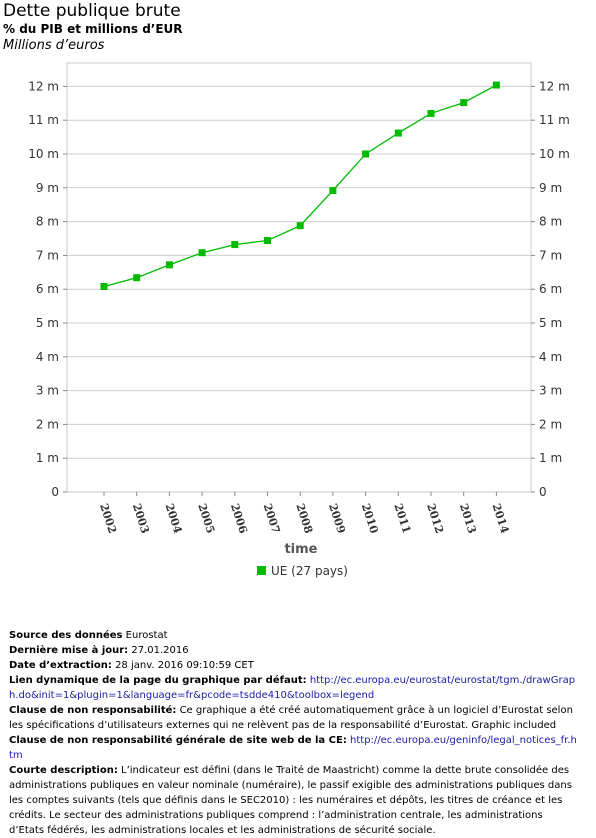 This screenshot has height=838, width=596. Describe the element at coordinates (43, 86) in the screenshot. I see `y-tick-label-left: 12 m` at that location.